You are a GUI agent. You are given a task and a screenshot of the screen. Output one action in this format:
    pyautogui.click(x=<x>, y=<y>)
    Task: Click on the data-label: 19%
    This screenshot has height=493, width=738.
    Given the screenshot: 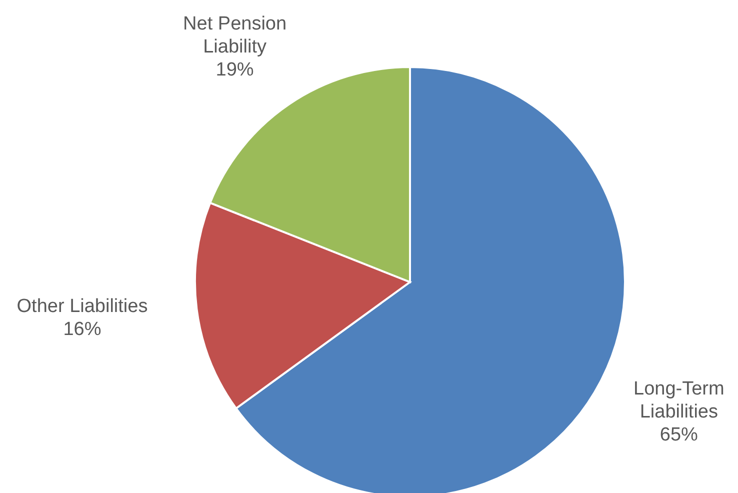 What is the action you would take?
    pyautogui.click(x=235, y=69)
    